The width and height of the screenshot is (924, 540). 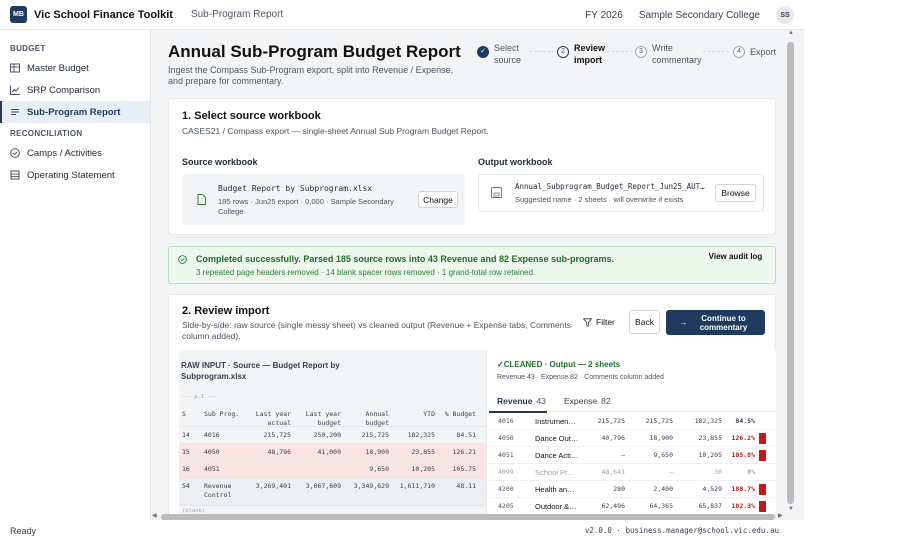 I want to click on cleaned-cell-c: 182,325, so click(x=708, y=421).